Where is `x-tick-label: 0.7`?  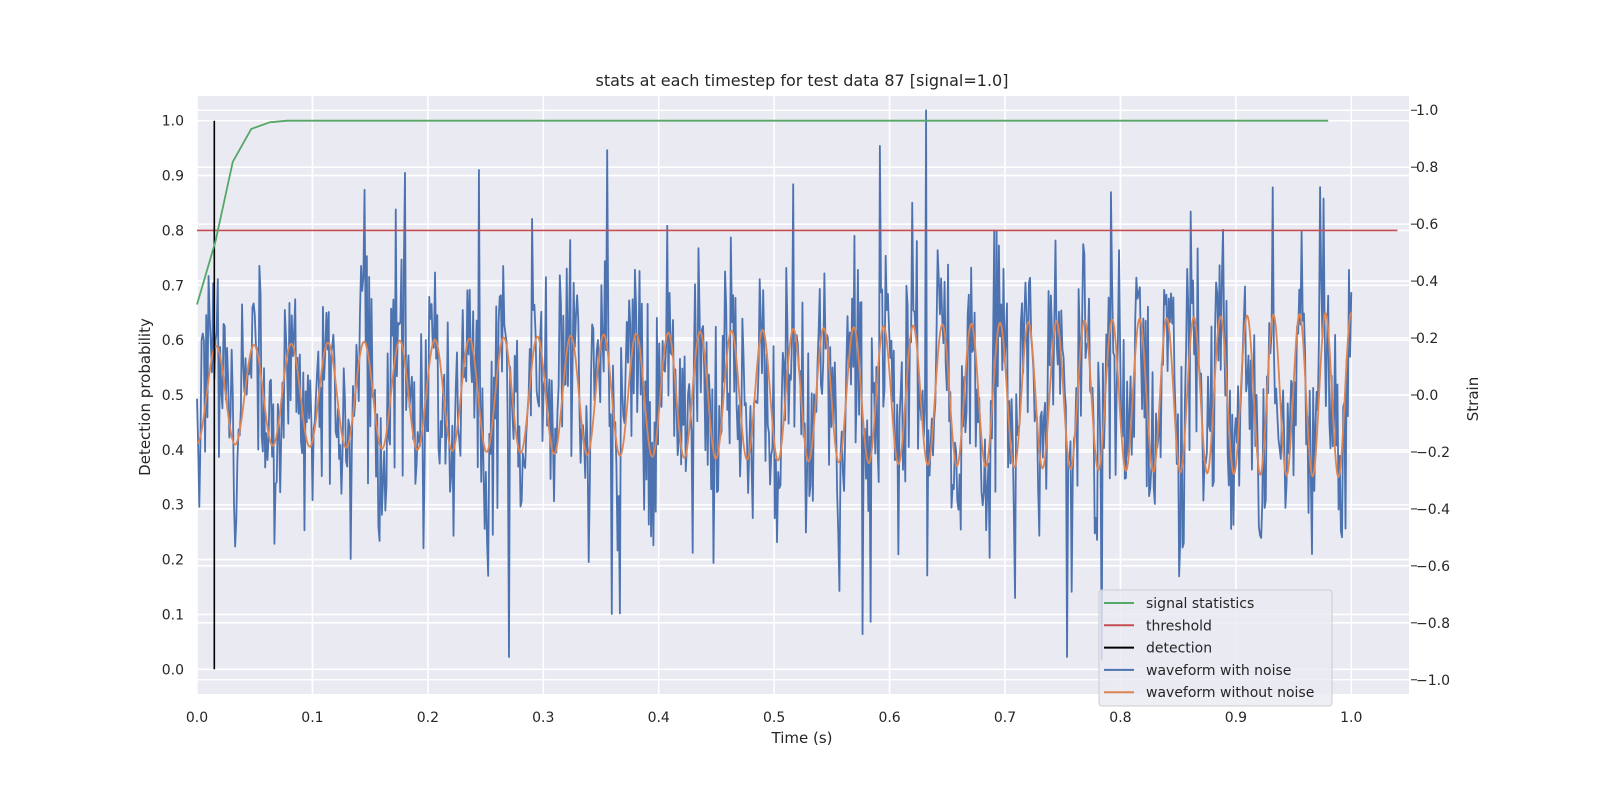 x-tick-label: 0.7 is located at coordinates (1005, 718).